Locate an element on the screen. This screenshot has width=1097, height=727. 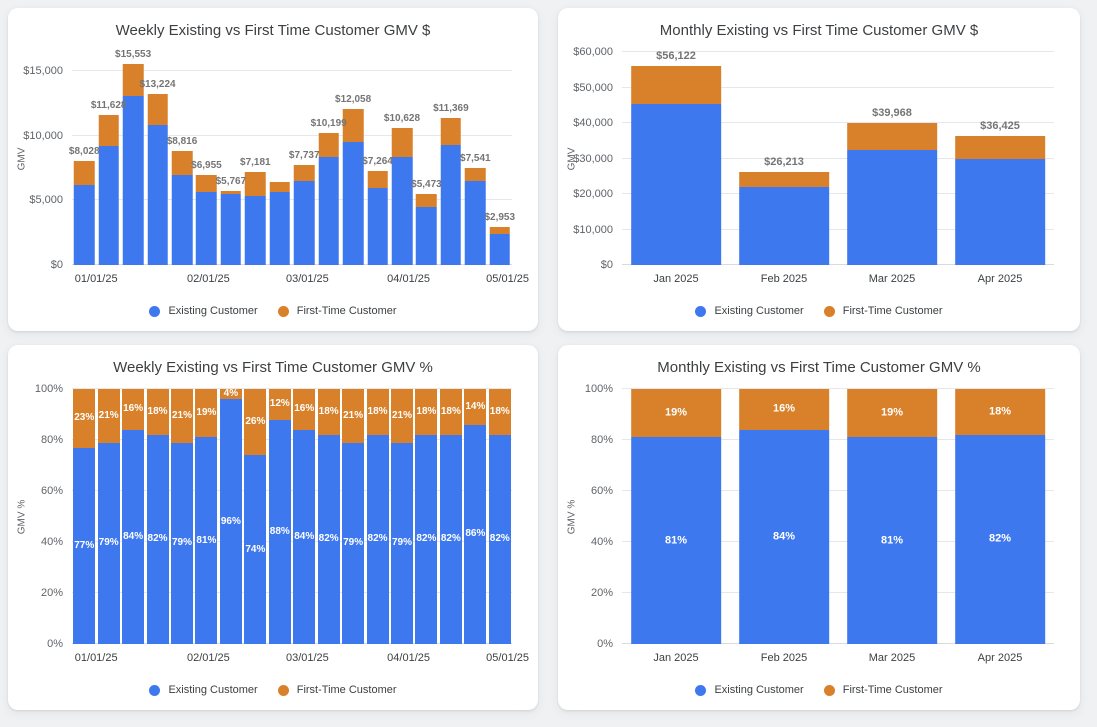
bar: $39,968 is located at coordinates (892, 158).